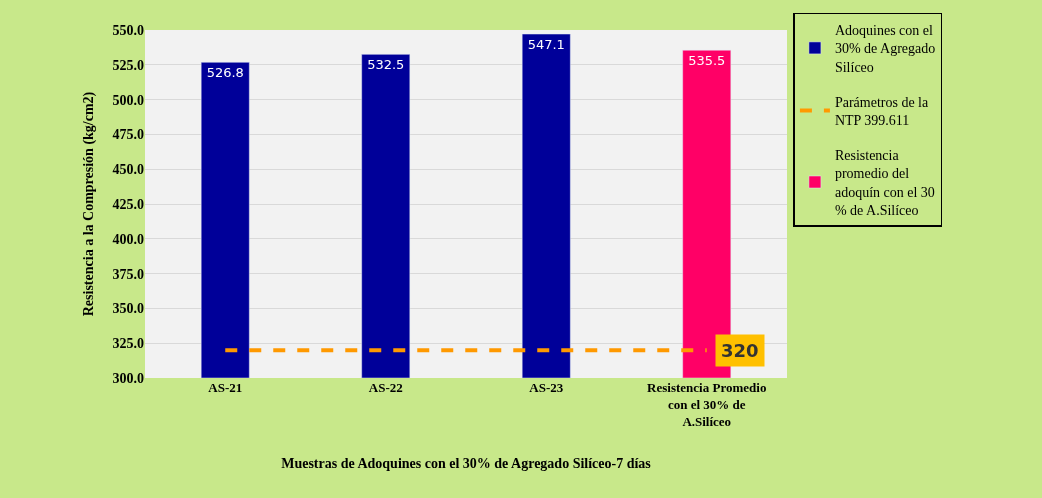 The height and width of the screenshot is (498, 1042). Describe the element at coordinates (225, 387) in the screenshot. I see `x-tick-label: AS-21` at that location.